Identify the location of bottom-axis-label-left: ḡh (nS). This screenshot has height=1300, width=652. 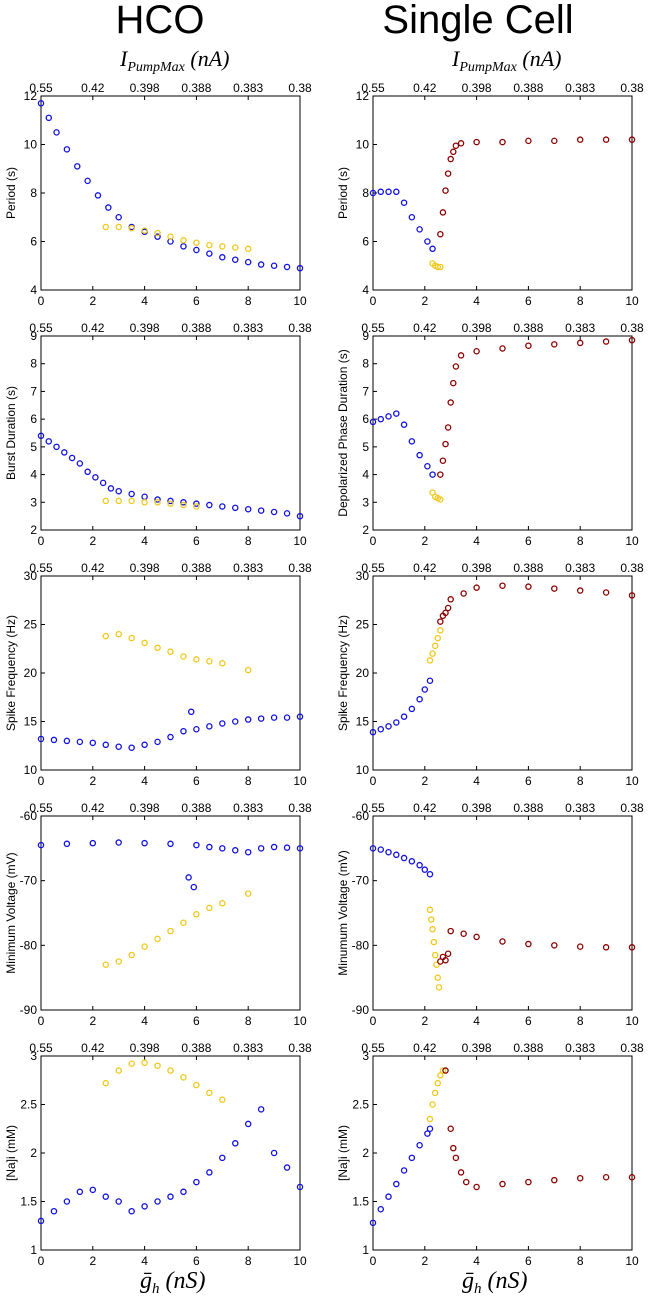
(172, 1282).